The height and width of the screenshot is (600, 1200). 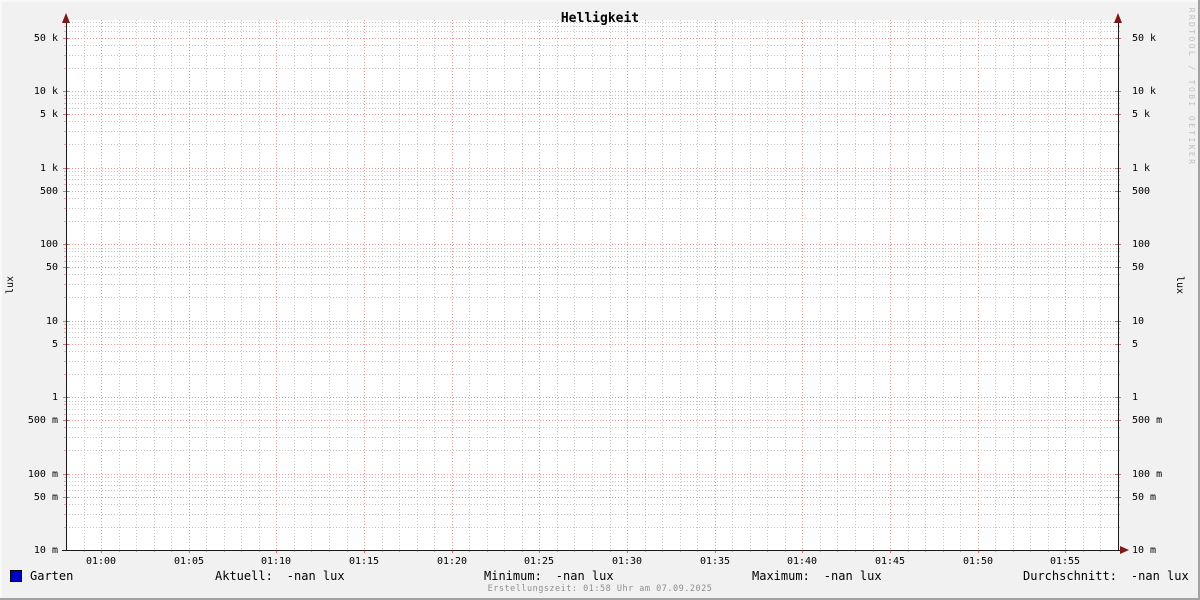 I want to click on stat-label: Durchschnitt:, so click(x=1070, y=576).